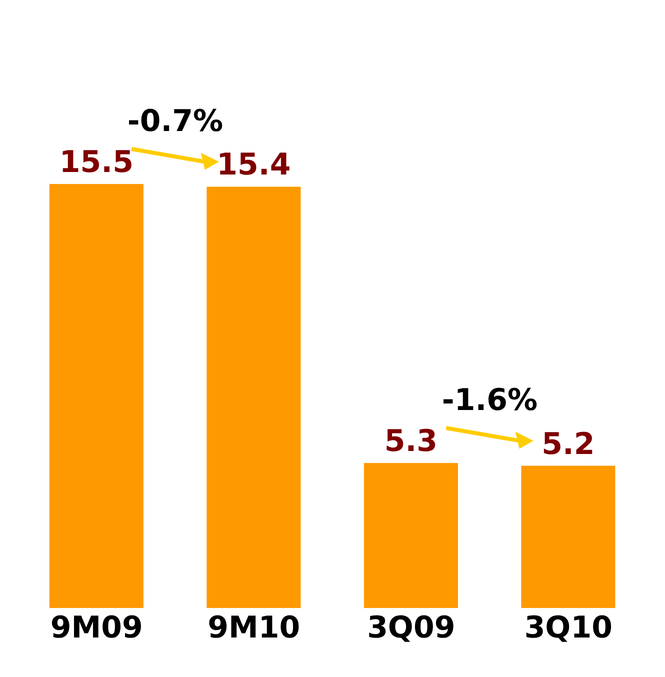 Image resolution: width=665 pixels, height=677 pixels. What do you see at coordinates (411, 628) in the screenshot?
I see `x-tick-label: 3Q09` at bounding box center [411, 628].